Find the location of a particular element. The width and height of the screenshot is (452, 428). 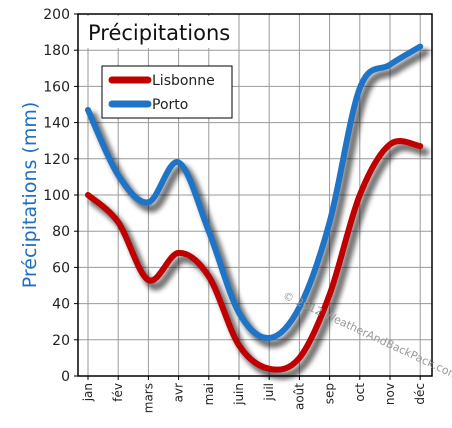

x-tick-label: juil is located at coordinates (269, 392).